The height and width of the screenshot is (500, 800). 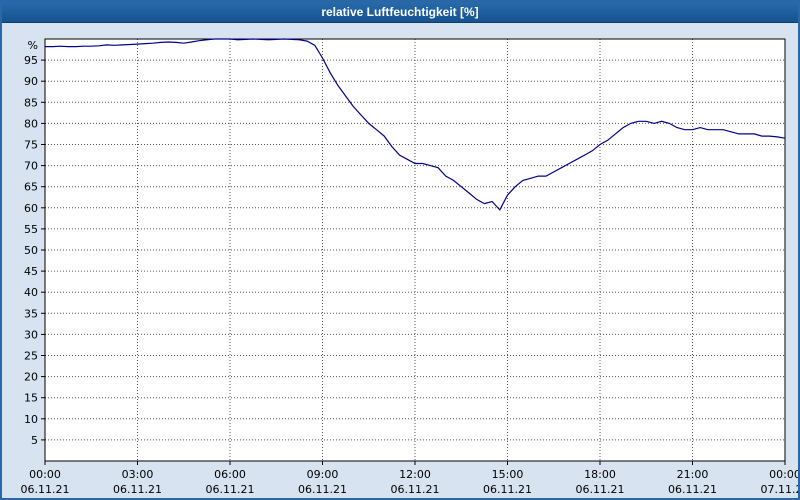 I want to click on svg-text: 75, so click(x=31, y=145).